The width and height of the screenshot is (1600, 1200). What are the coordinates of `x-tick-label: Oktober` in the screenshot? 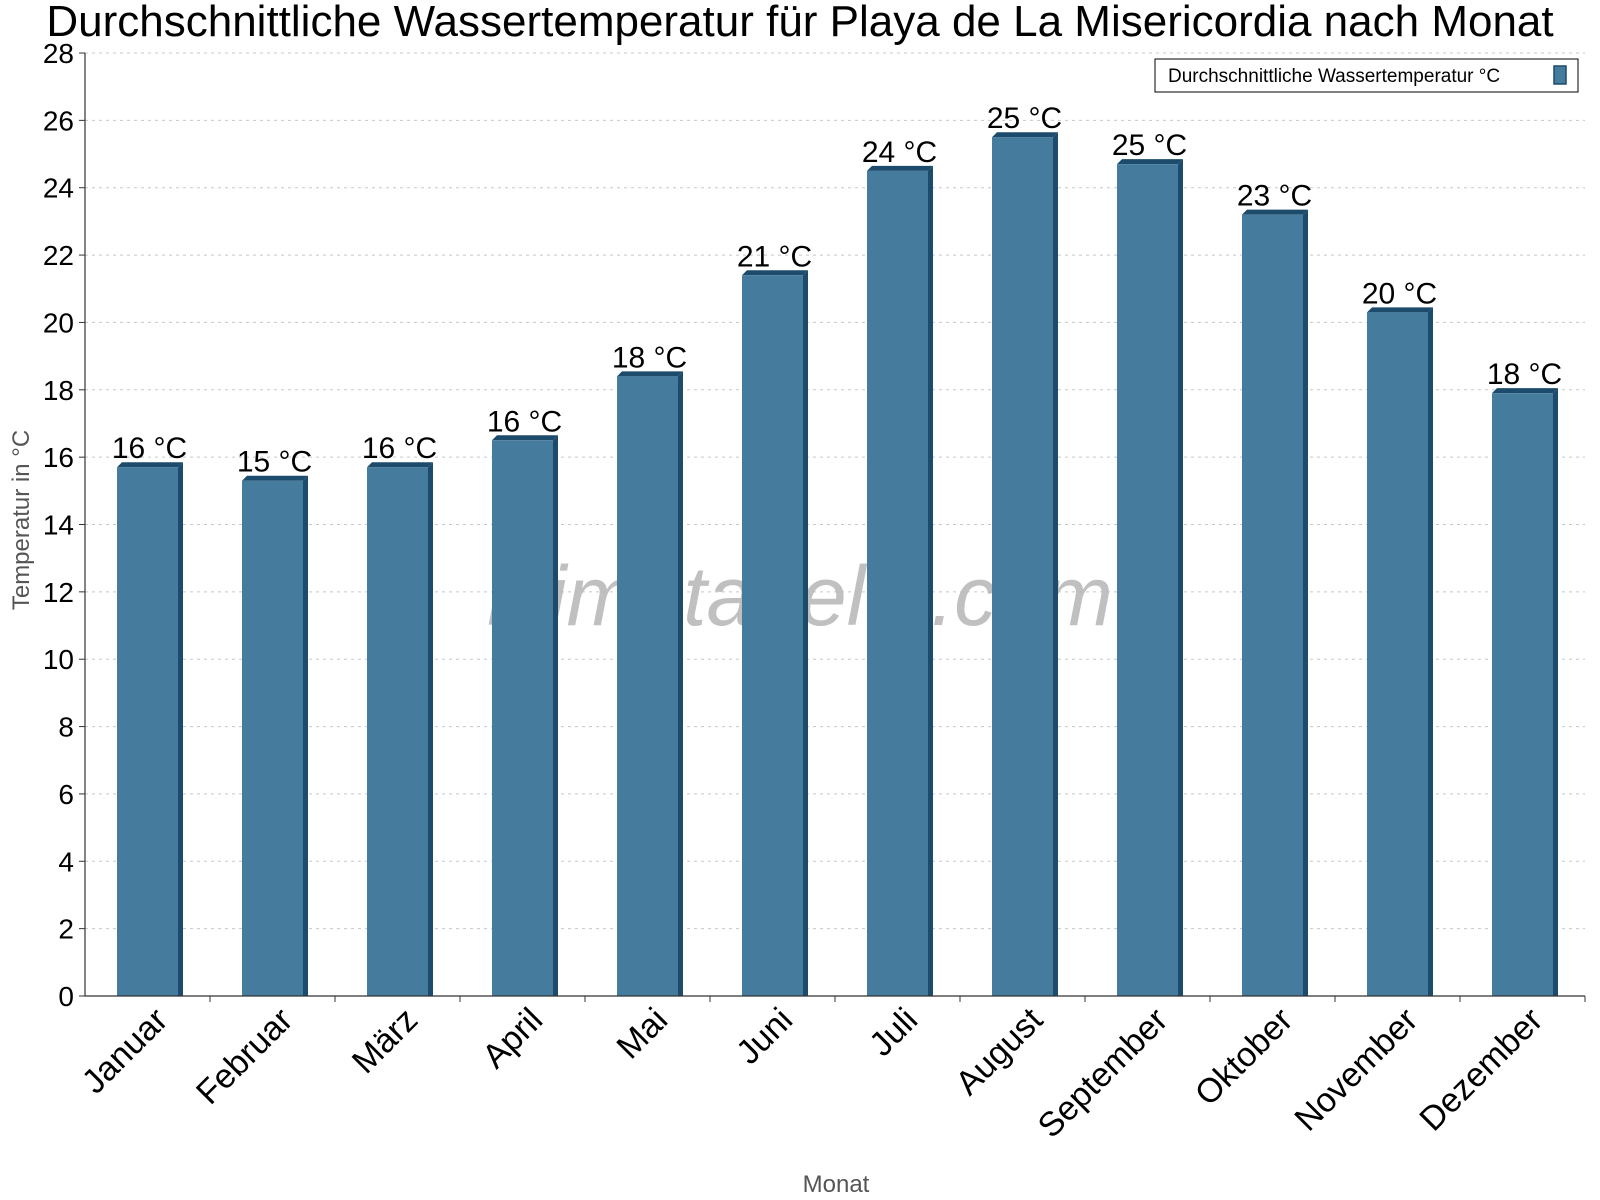 It's located at (1244, 1057).